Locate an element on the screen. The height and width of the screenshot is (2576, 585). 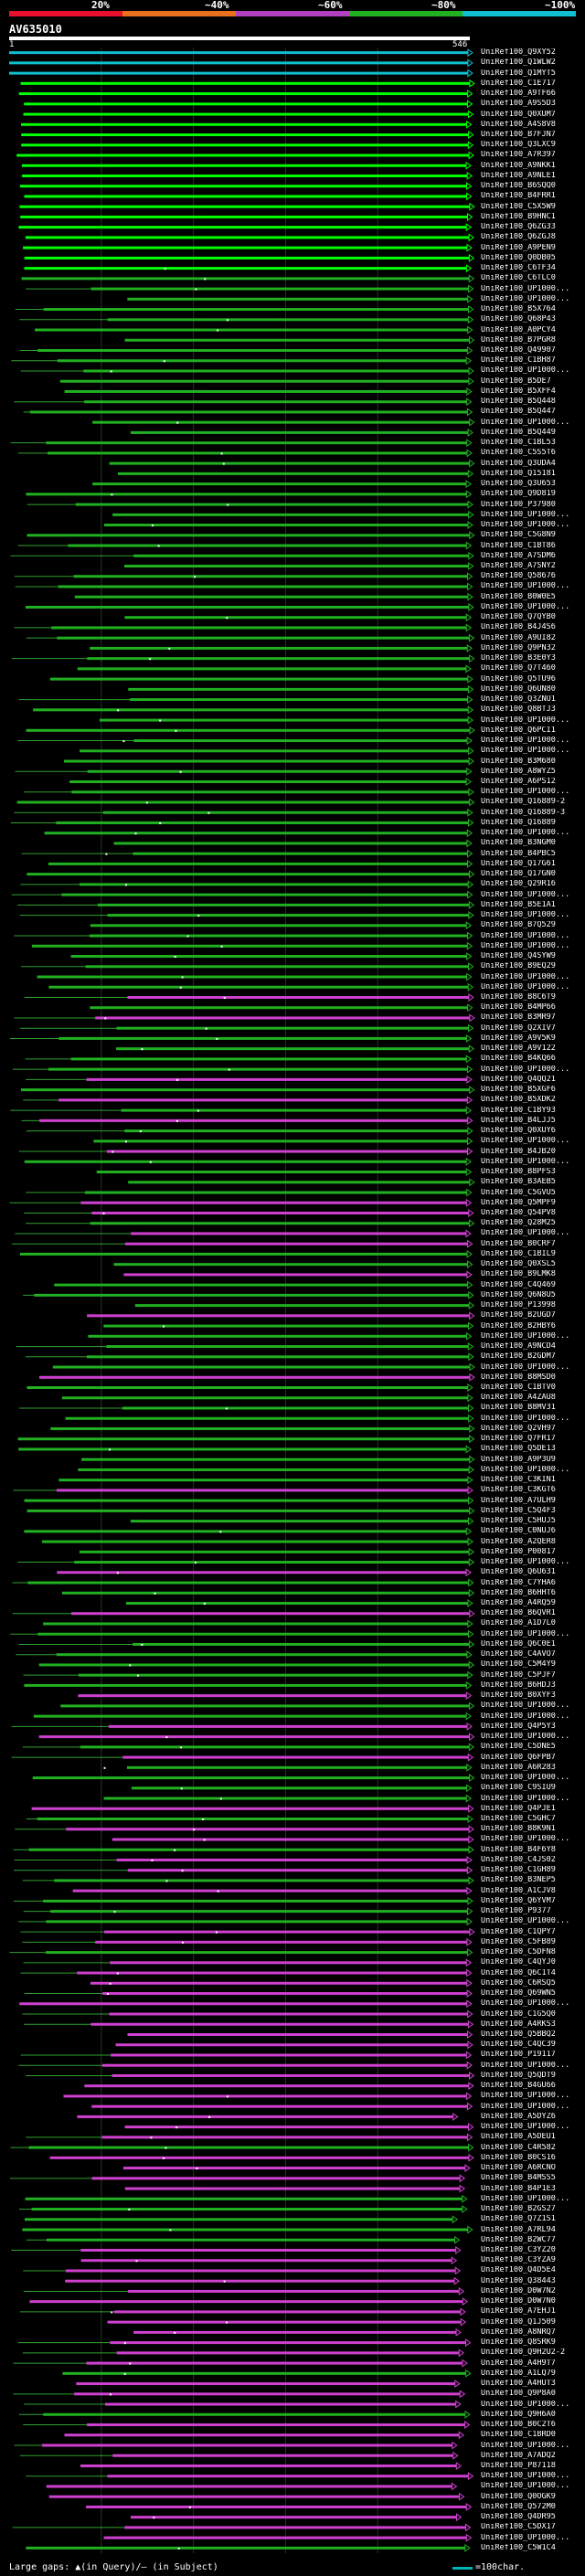
hit-label: UniRef100_C1E717 is located at coordinates (518, 83).